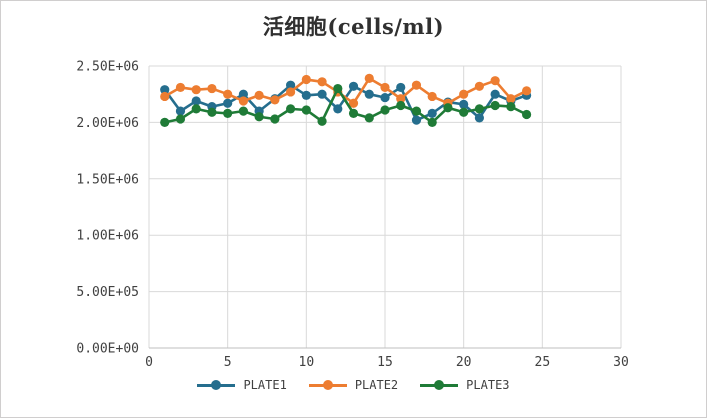 The image size is (707, 418). I want to click on legend-marker-plate2, so click(327, 385).